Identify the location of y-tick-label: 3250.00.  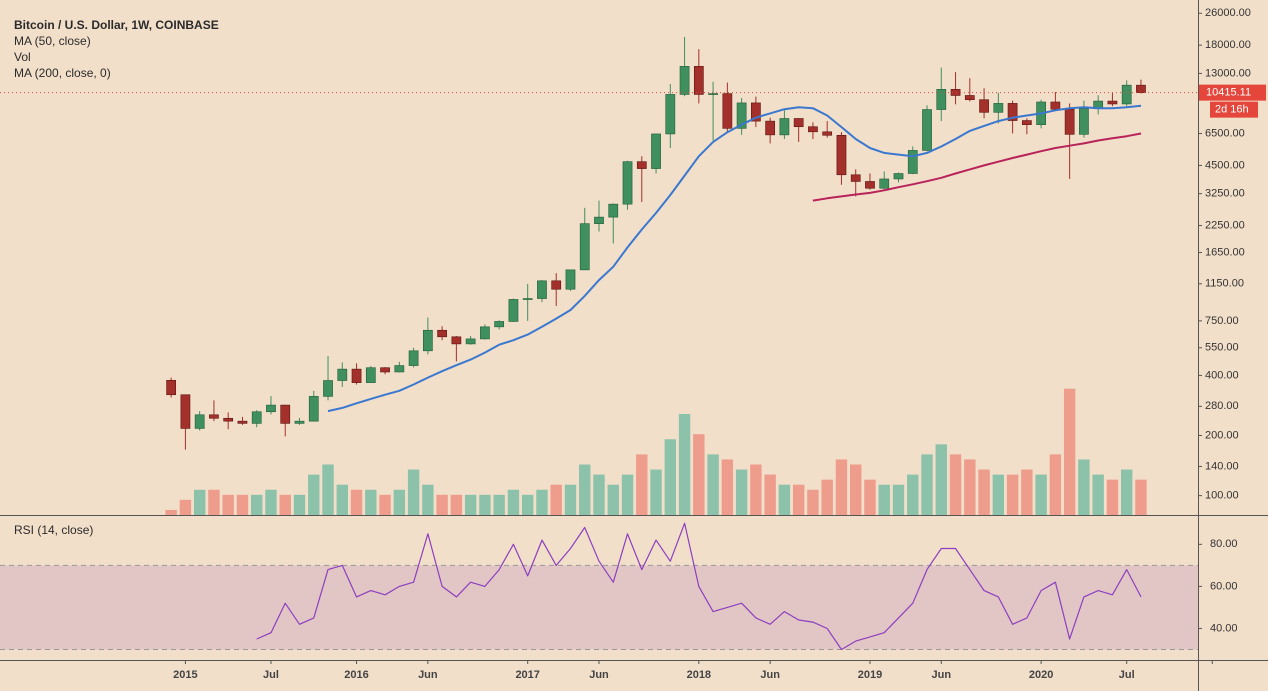
(1225, 194).